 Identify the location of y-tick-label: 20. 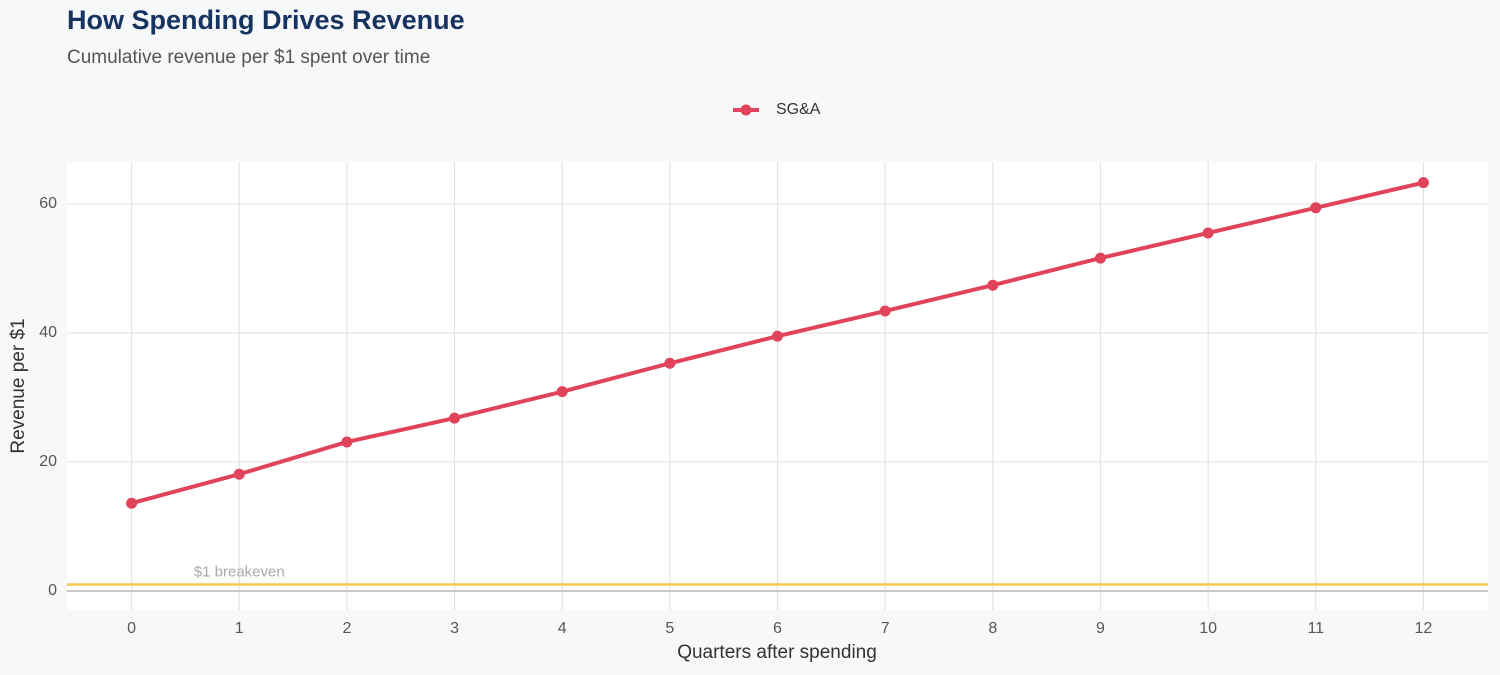
(48, 461).